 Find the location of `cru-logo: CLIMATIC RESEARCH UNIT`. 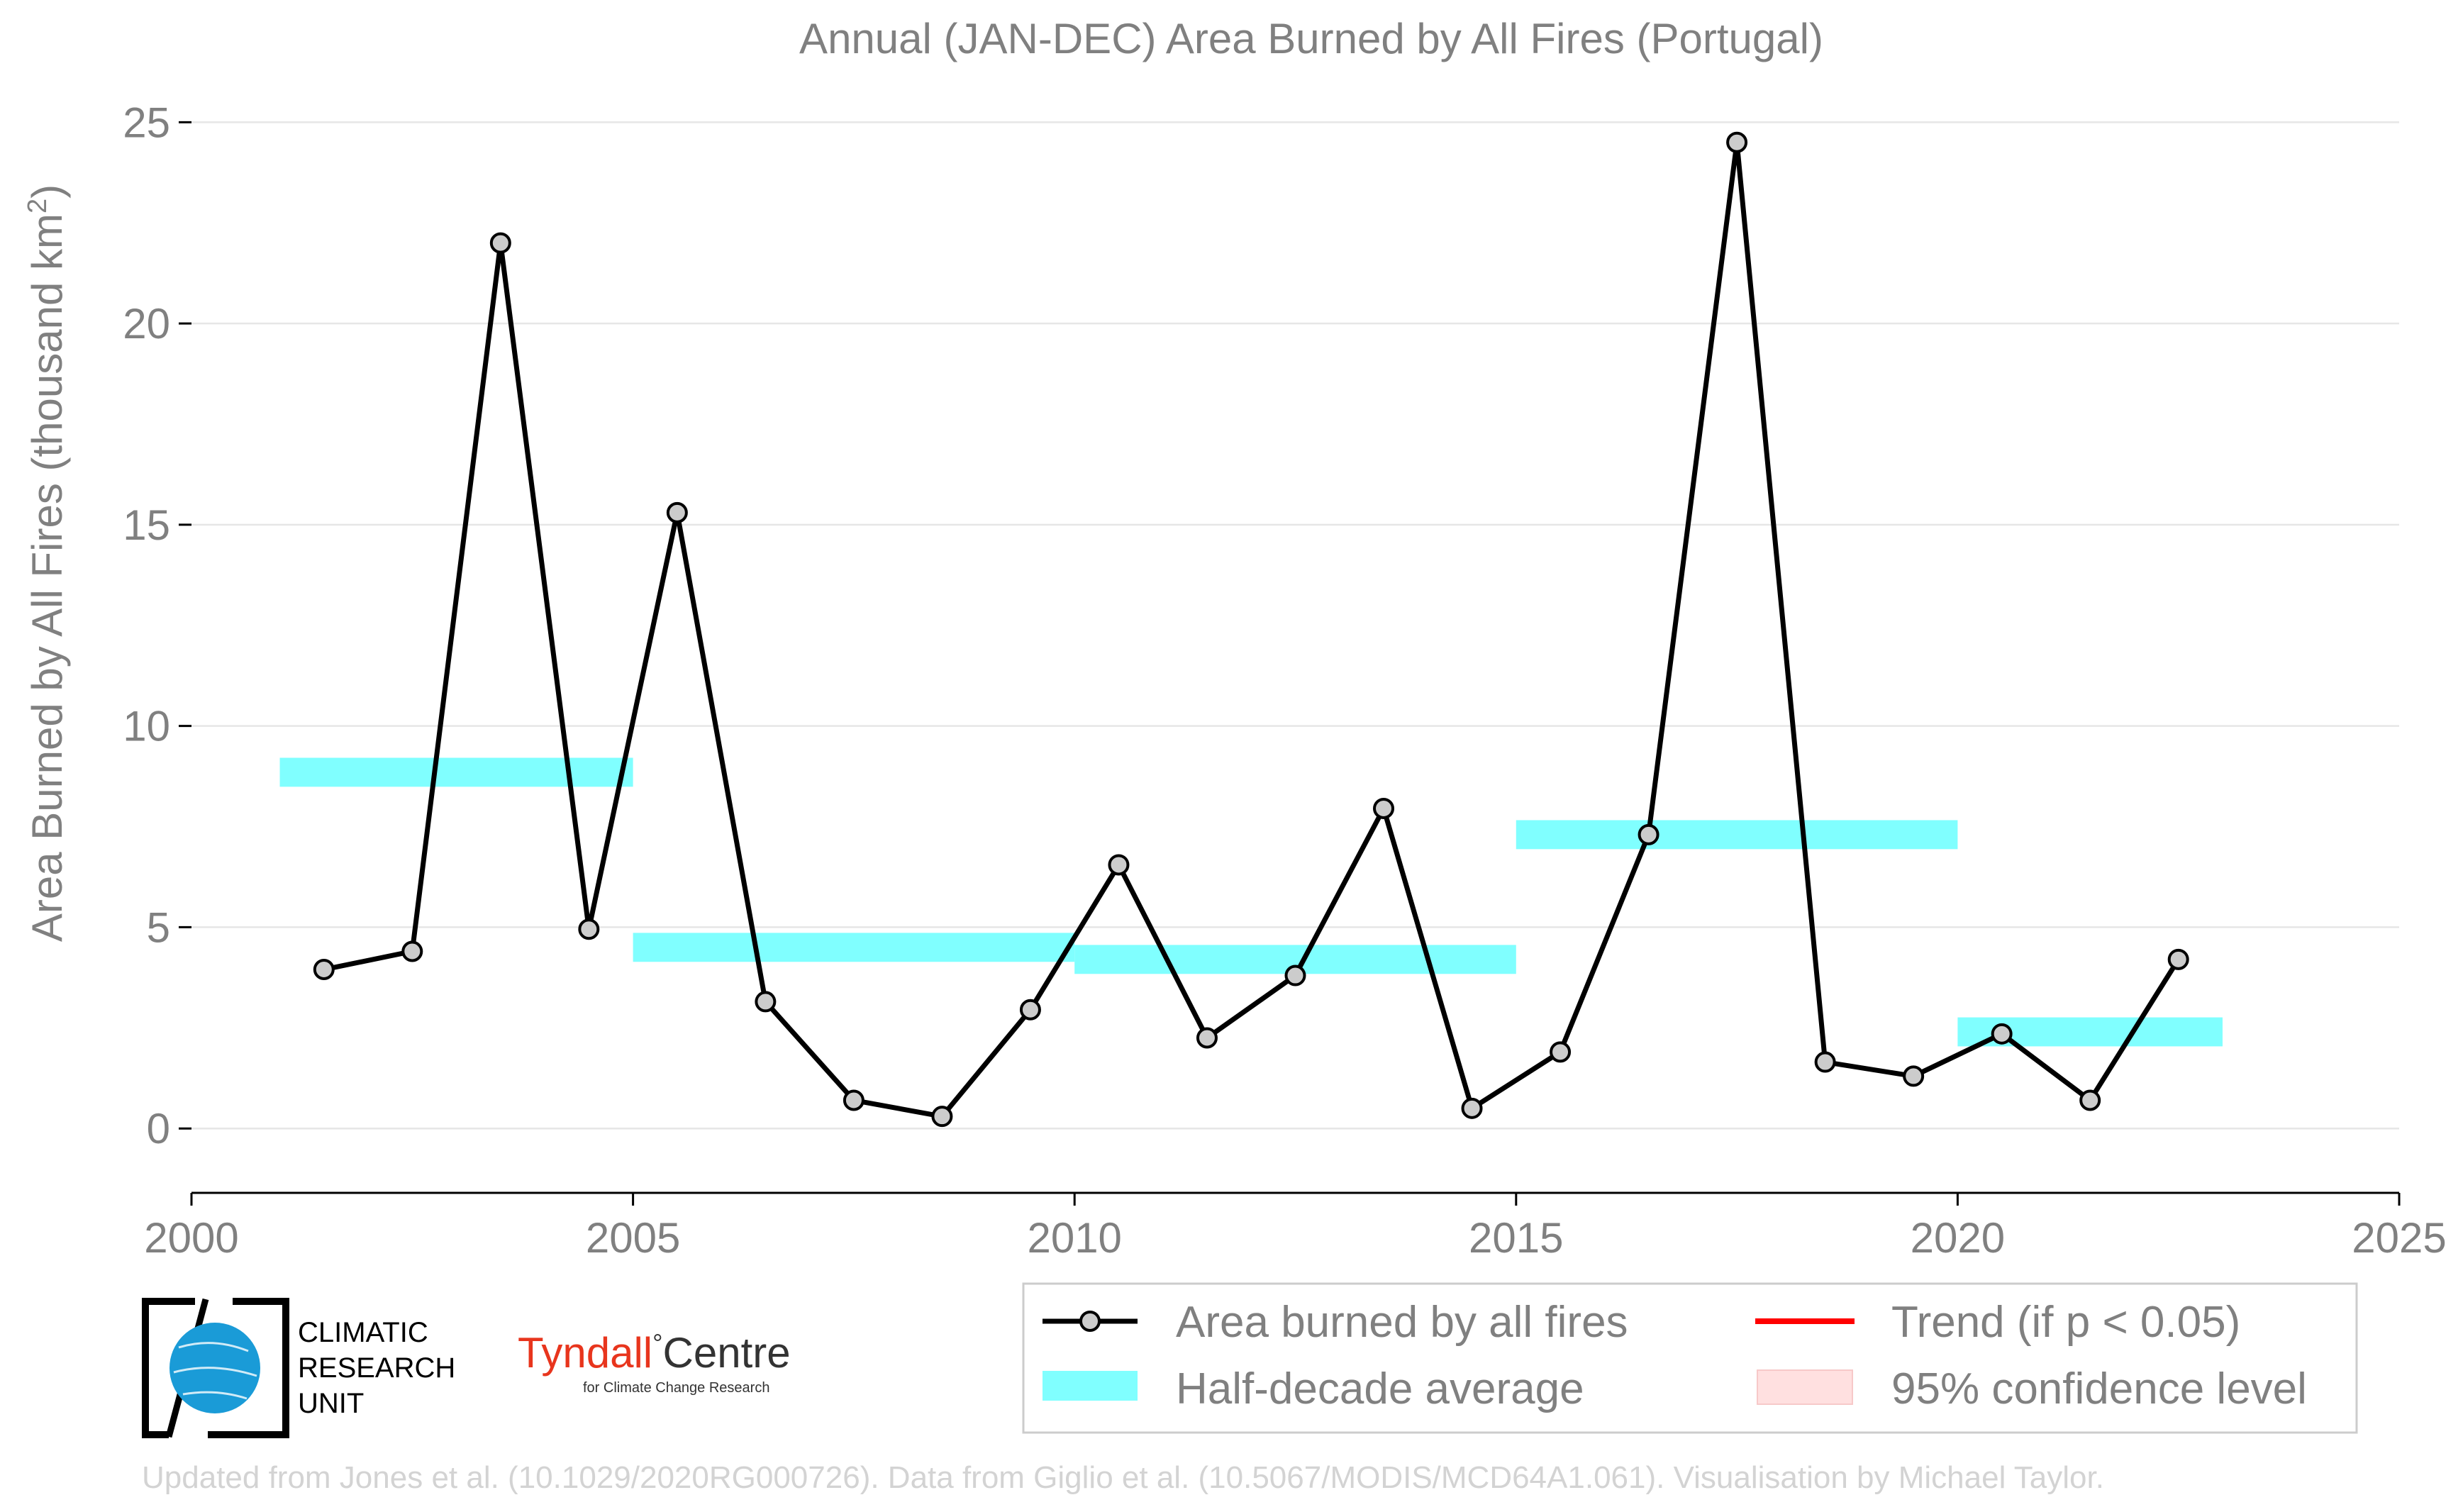

cru-logo: CLIMATIC RESEARCH UNIT is located at coordinates (298, 1368).